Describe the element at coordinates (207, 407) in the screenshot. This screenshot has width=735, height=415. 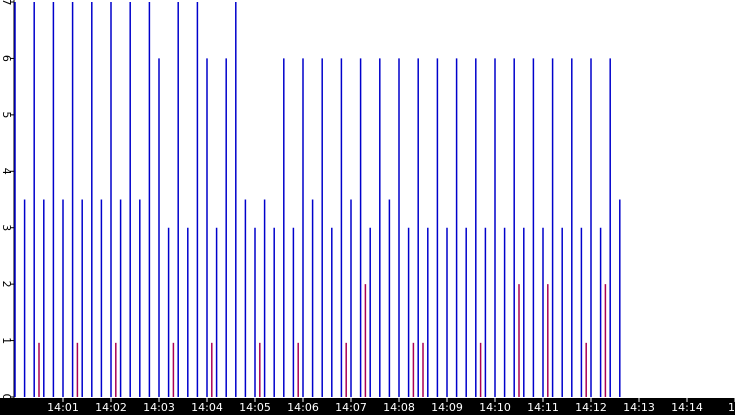
I see `x-tick-label: 14:04` at that location.